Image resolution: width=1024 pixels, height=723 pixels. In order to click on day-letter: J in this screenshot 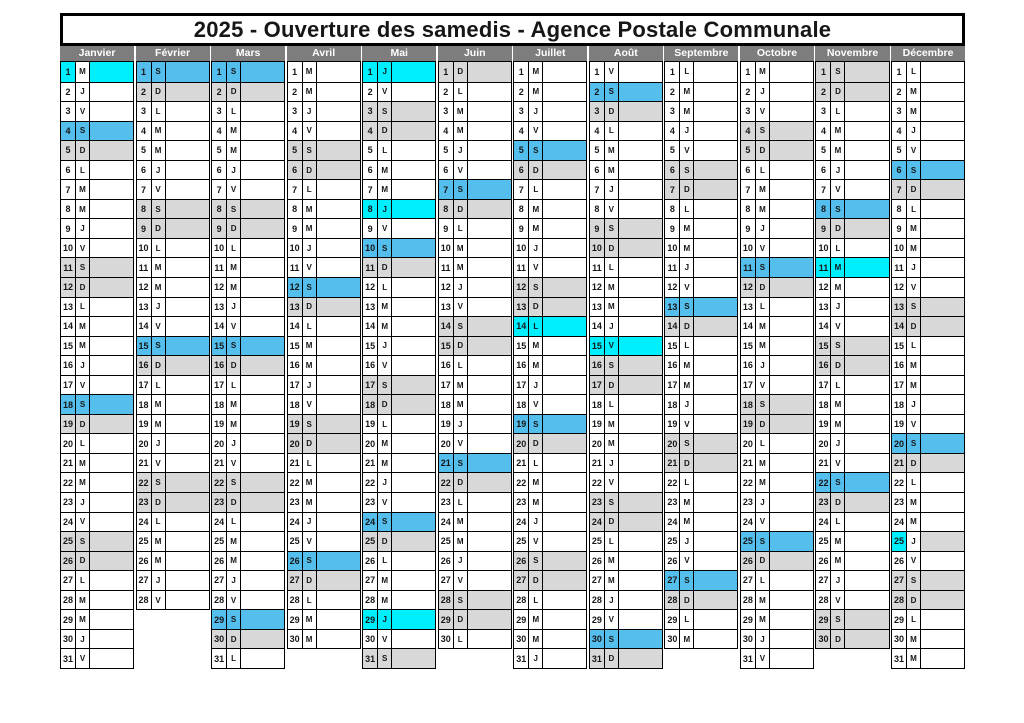, I will do `click(385, 483)`.